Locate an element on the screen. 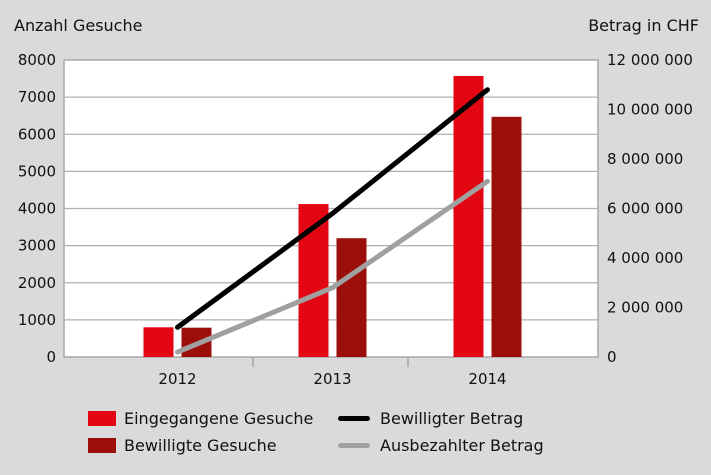  right-axis-title: Betrag in CHF is located at coordinates (643, 25).